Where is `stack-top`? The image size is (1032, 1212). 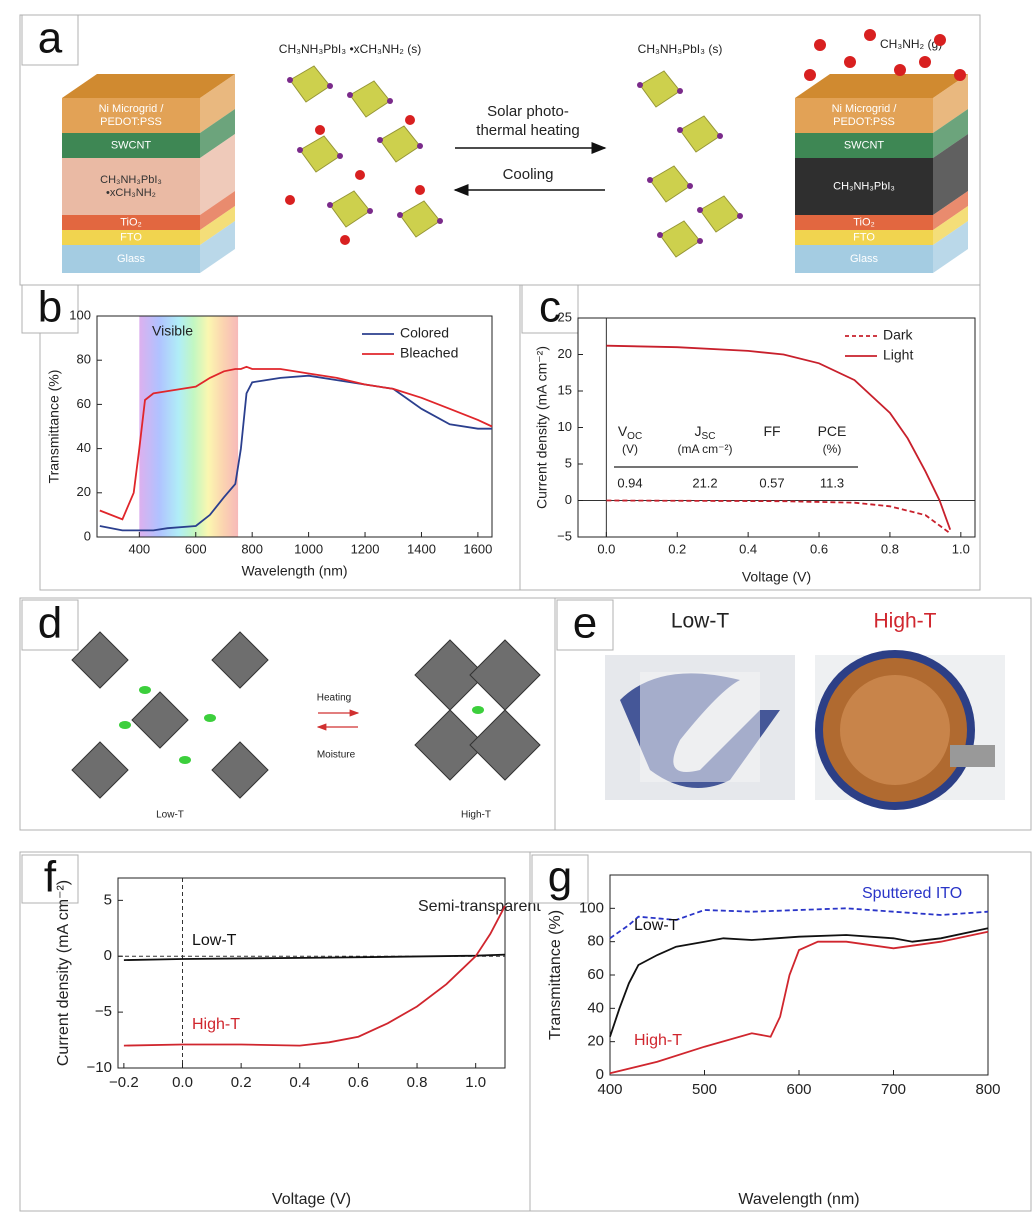 stack-top is located at coordinates (148, 86).